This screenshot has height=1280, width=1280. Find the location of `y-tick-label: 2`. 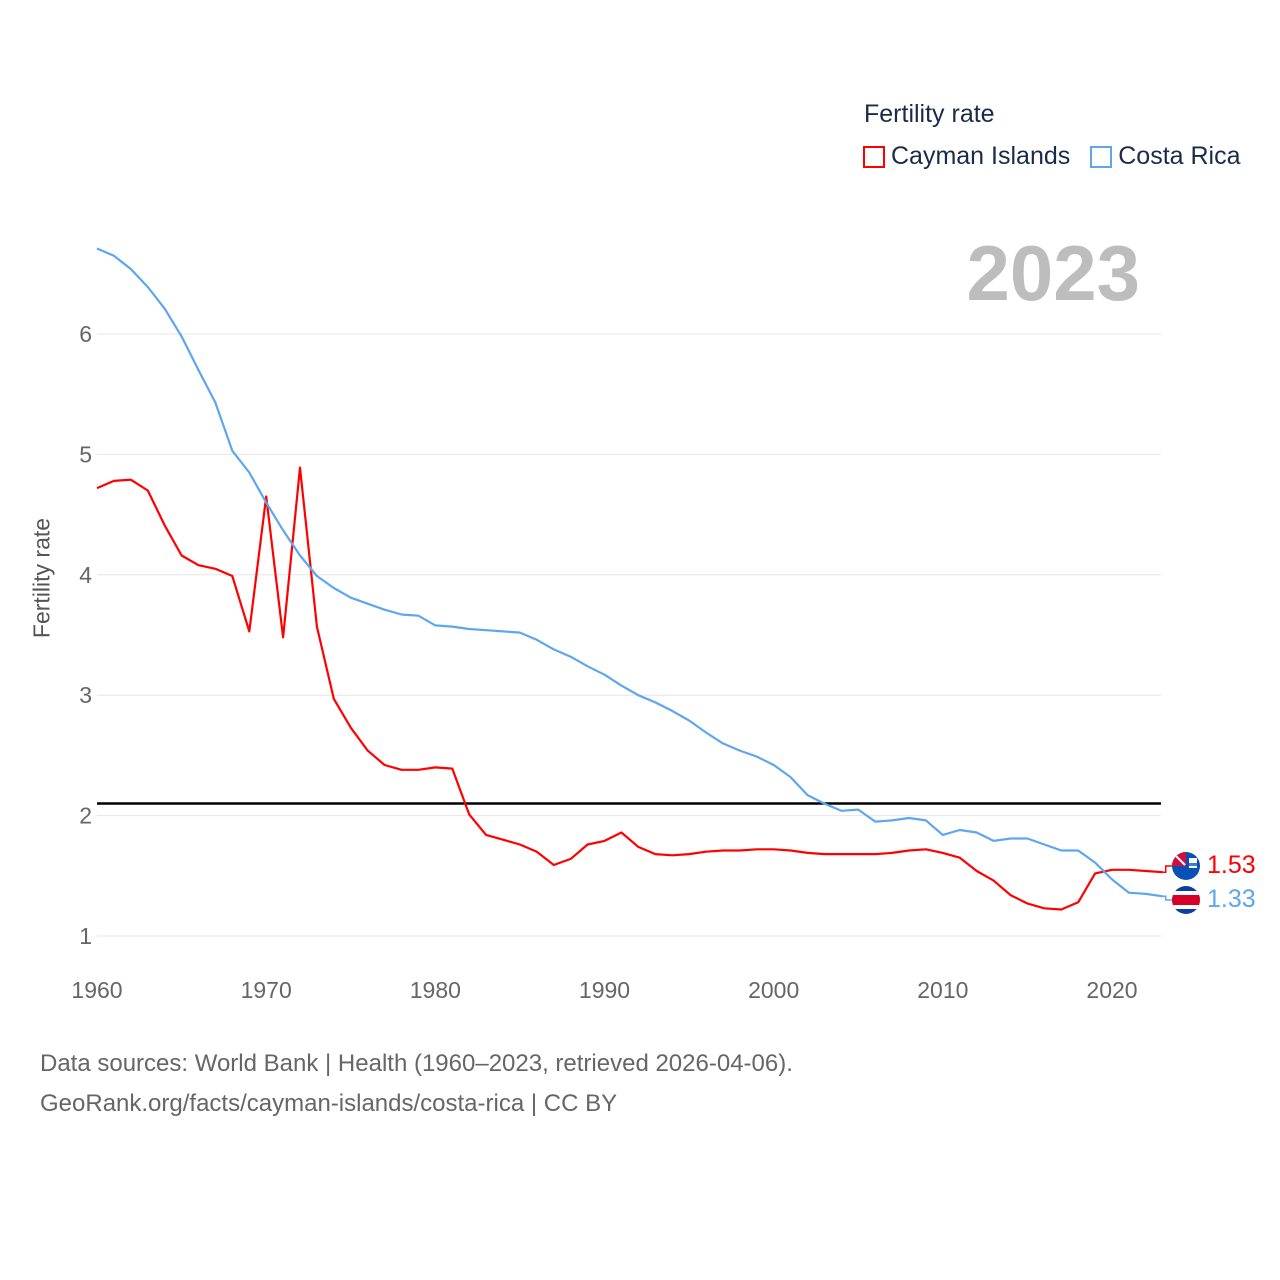

y-tick-label: 2 is located at coordinates (85, 816).